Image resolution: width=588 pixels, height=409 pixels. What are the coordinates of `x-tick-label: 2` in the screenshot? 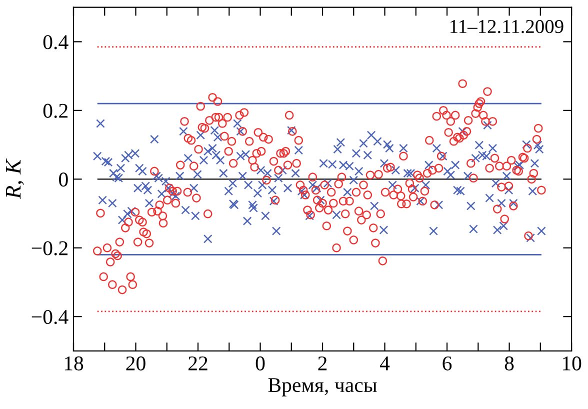 It's located at (322, 363).